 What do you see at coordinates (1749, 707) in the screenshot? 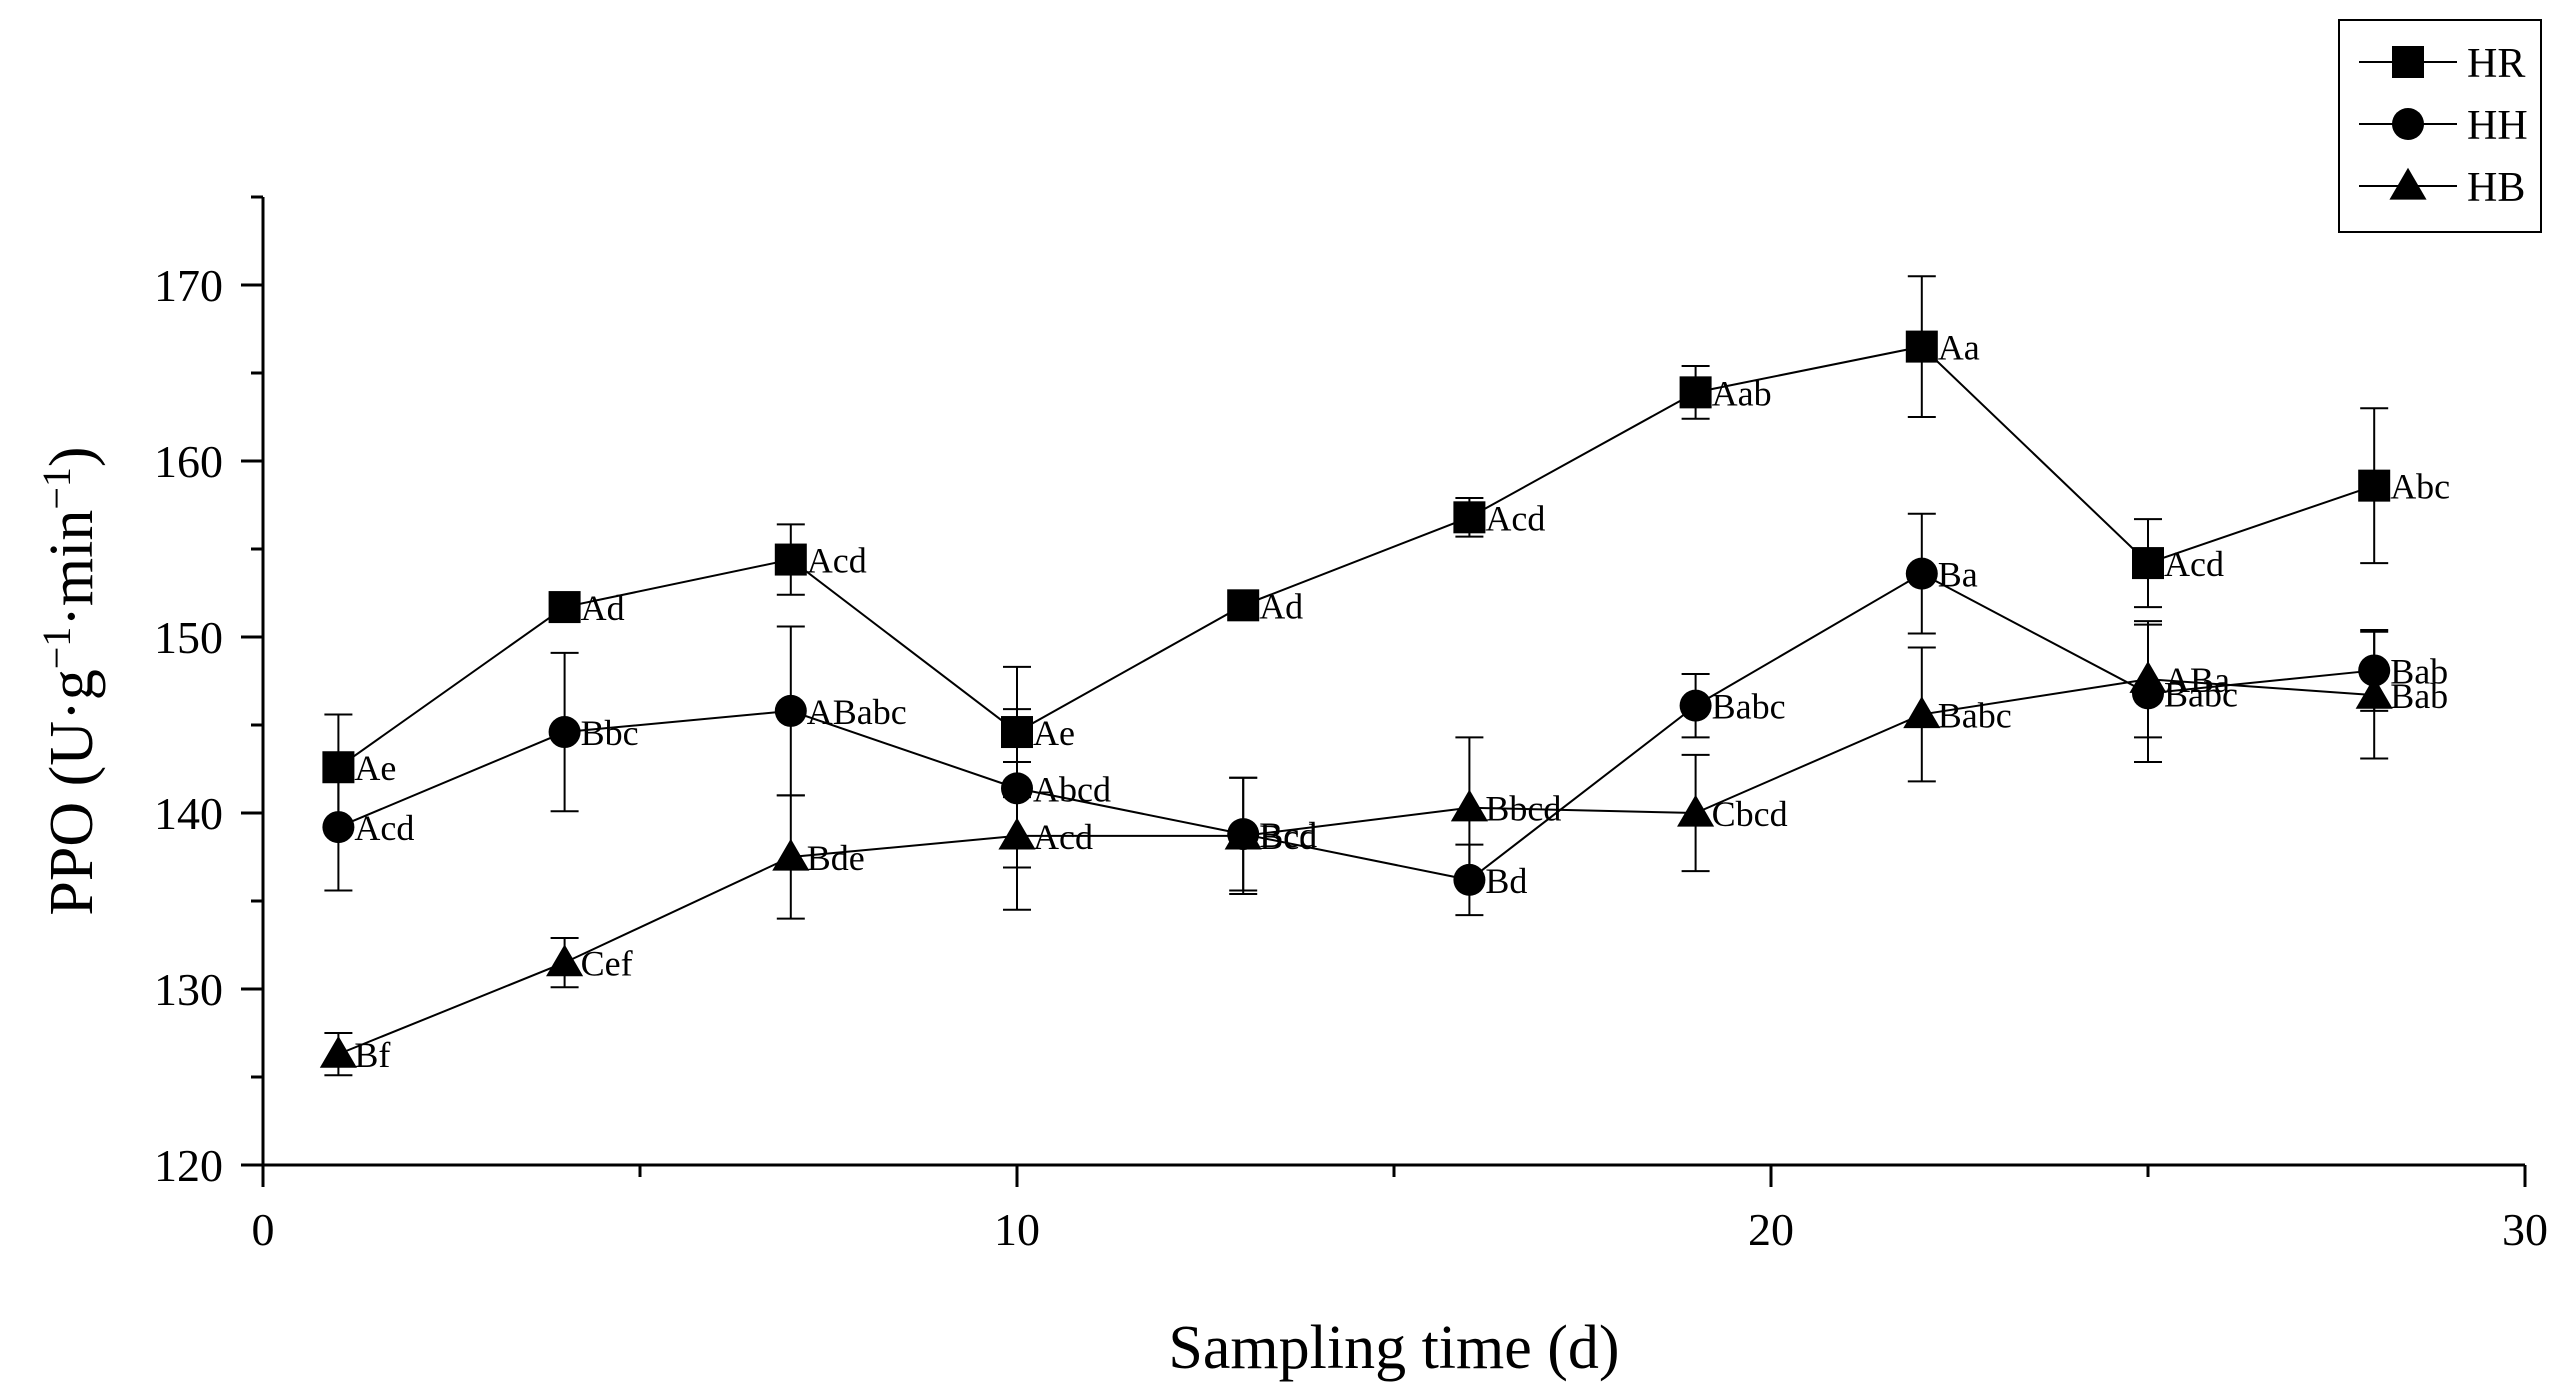
I see `hh-data-label: Babc` at bounding box center [1749, 707].